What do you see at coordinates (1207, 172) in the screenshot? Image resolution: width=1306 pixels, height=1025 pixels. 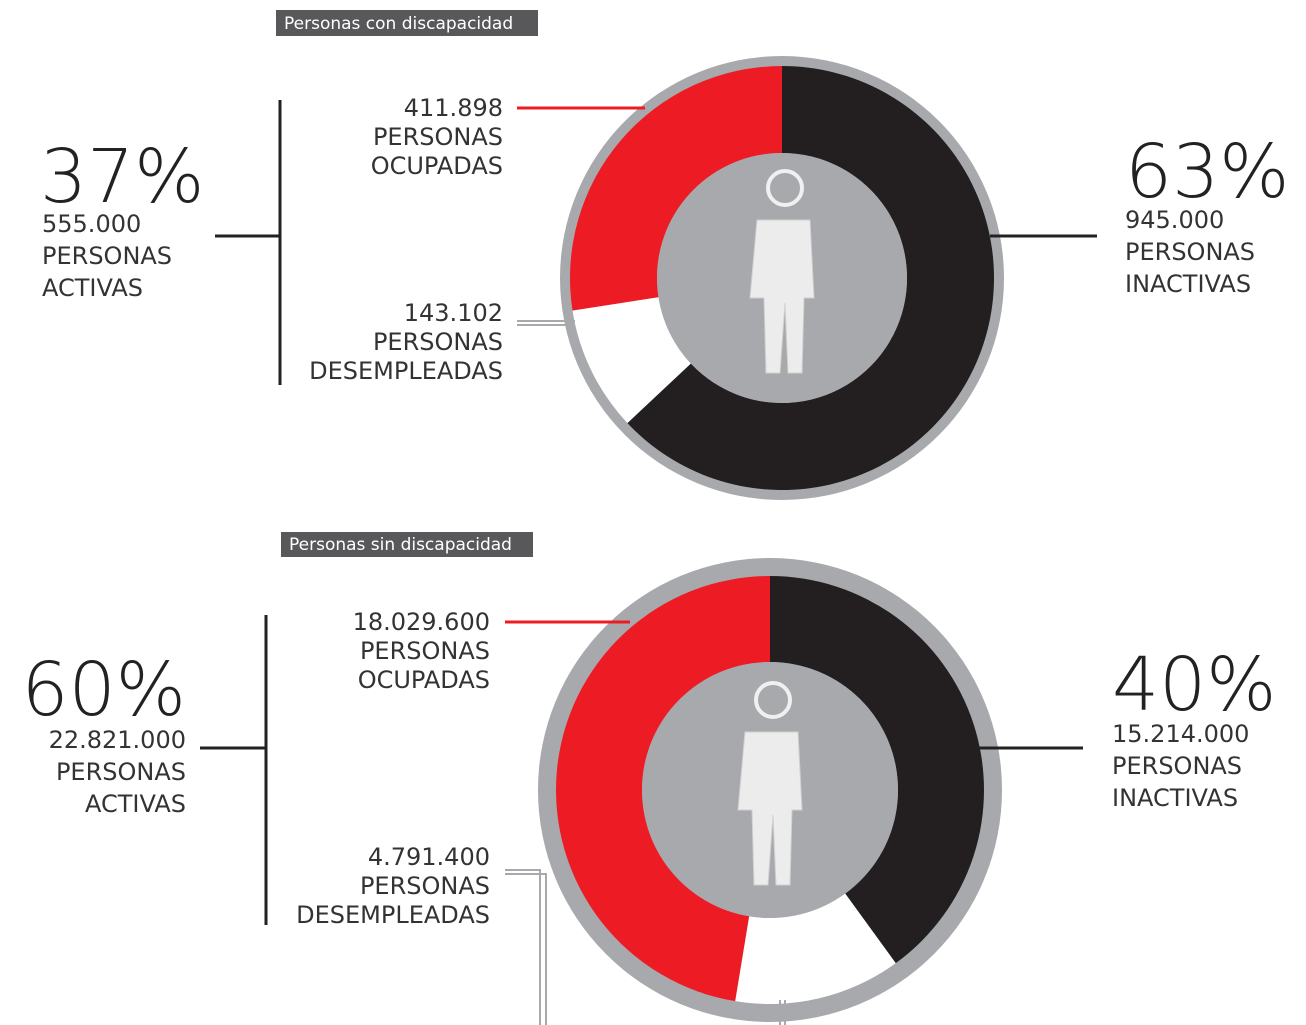 I see `inactive-percent: 63%` at bounding box center [1207, 172].